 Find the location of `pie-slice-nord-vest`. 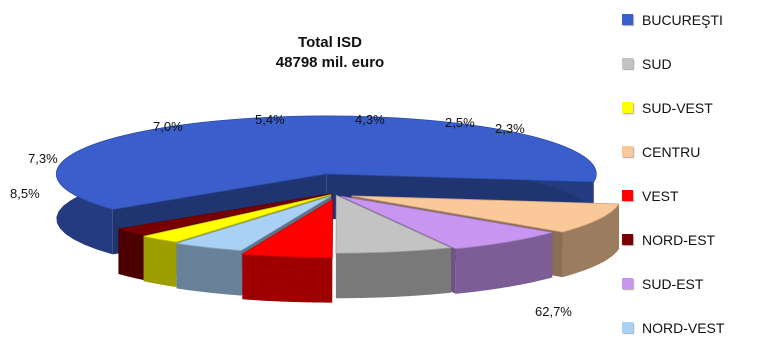

pie-slice-nord-vest is located at coordinates (254, 223).